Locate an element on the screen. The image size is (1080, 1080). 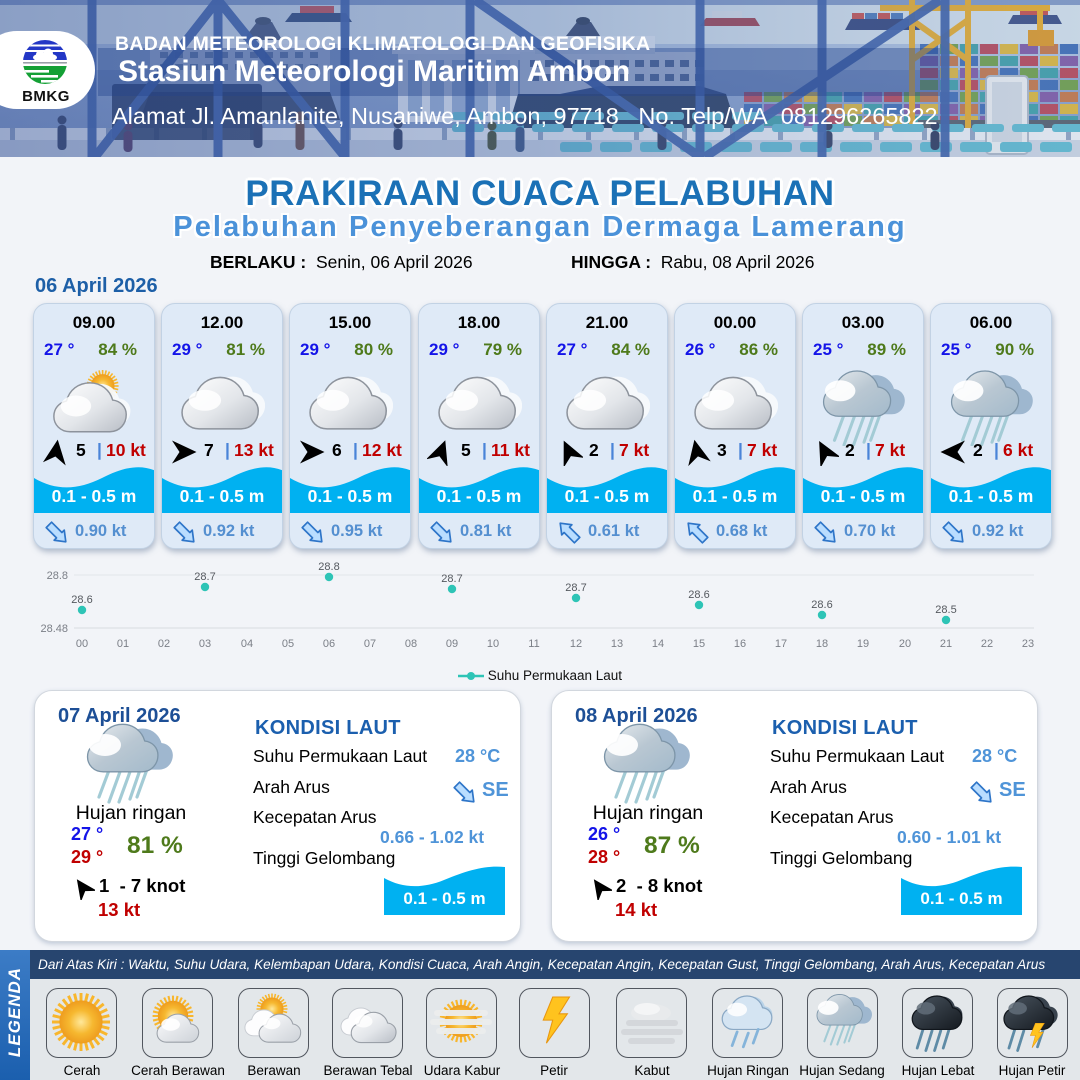
svg-text: 12 is located at coordinates (576, 644).